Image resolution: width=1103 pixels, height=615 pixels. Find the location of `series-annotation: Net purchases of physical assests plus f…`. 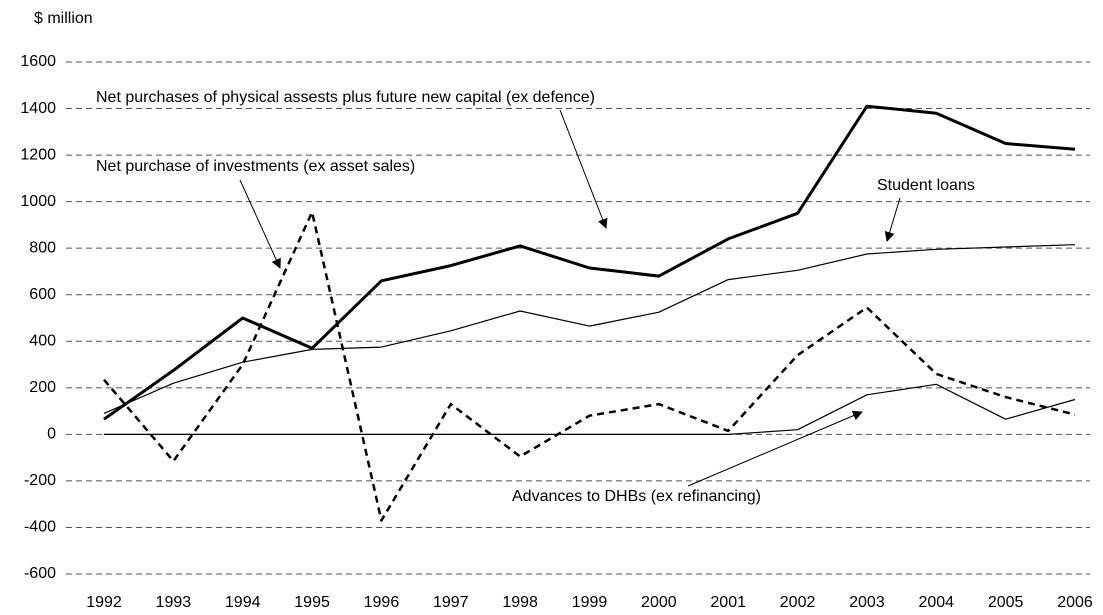

series-annotation: Net purchases of physical assests plus f… is located at coordinates (345, 97).